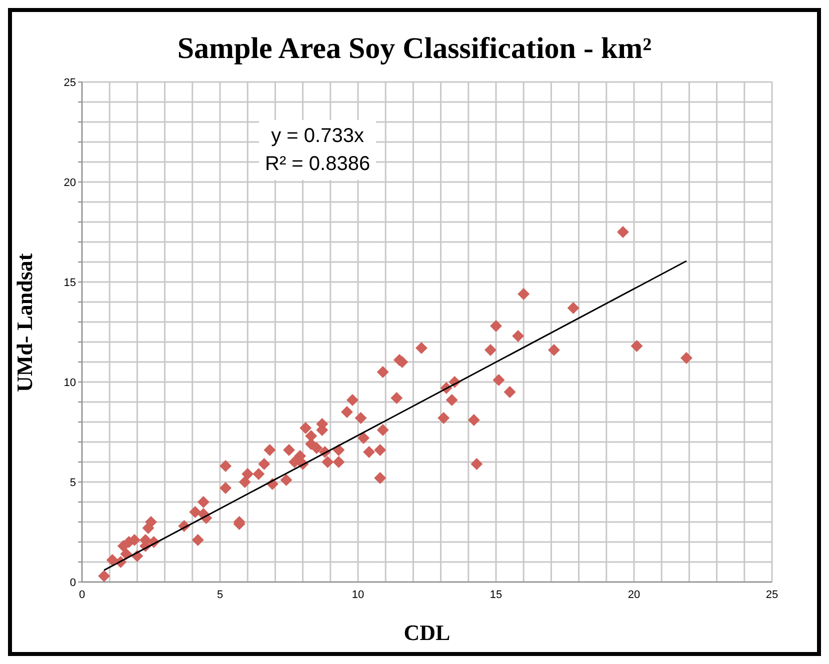 The width and height of the screenshot is (829, 664). What do you see at coordinates (317, 136) in the screenshot?
I see `annotation: y = 0.733x` at bounding box center [317, 136].